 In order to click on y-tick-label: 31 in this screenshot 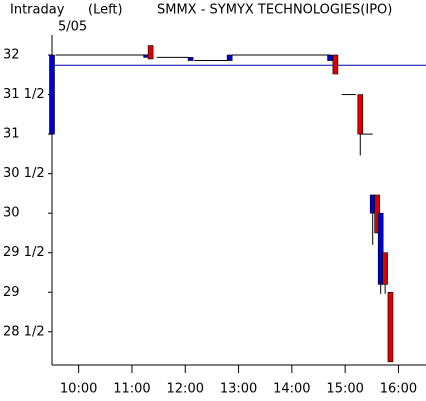, I will do `click(11, 134)`.